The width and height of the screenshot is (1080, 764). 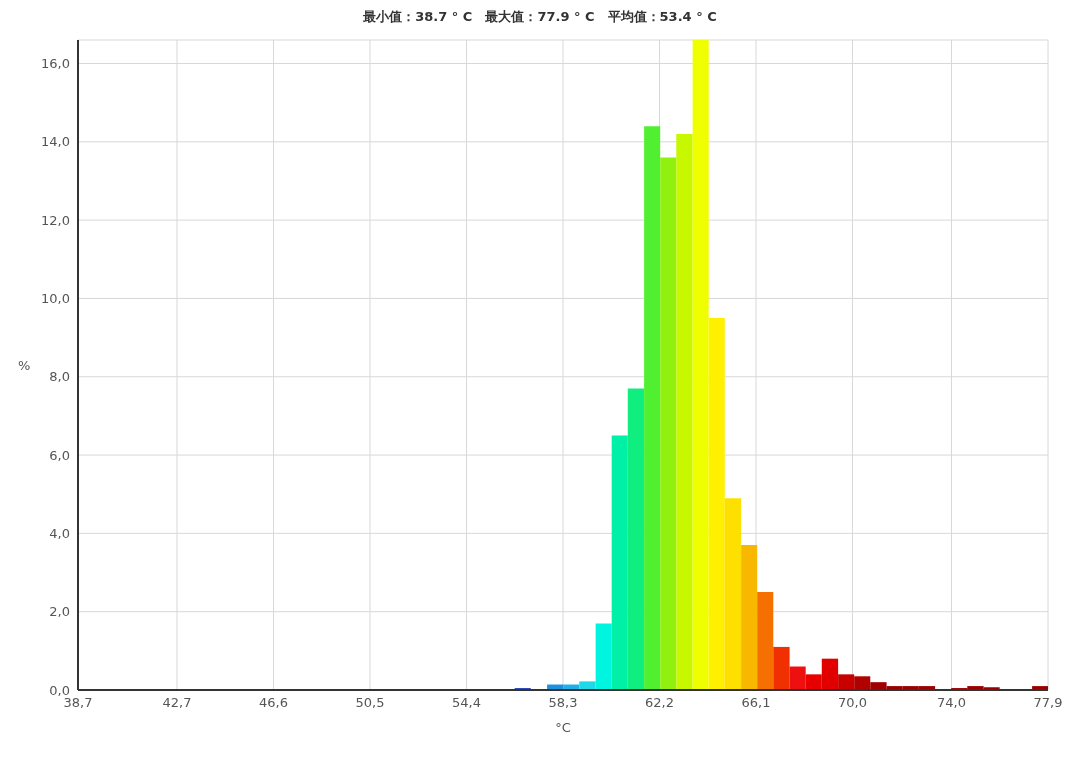 I want to click on y-axis-title: %, so click(x=24, y=365).